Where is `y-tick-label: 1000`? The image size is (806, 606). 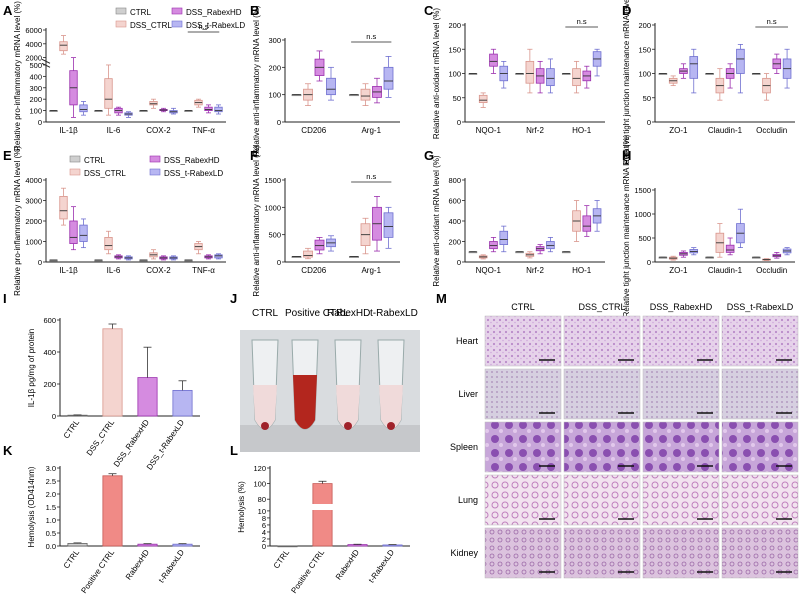
y-tick-label: 1000 is located at coordinates (33, 242).